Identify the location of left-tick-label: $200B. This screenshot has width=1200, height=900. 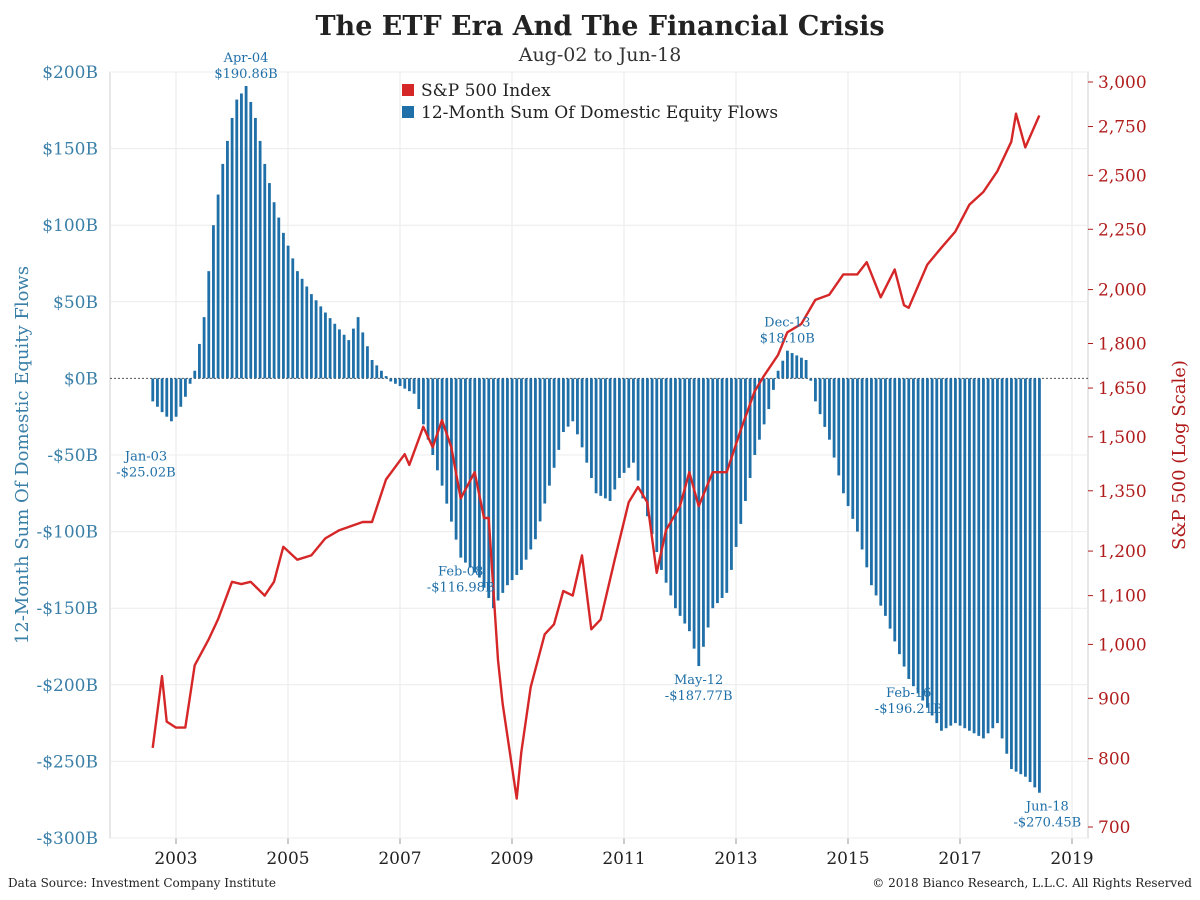
(70, 73).